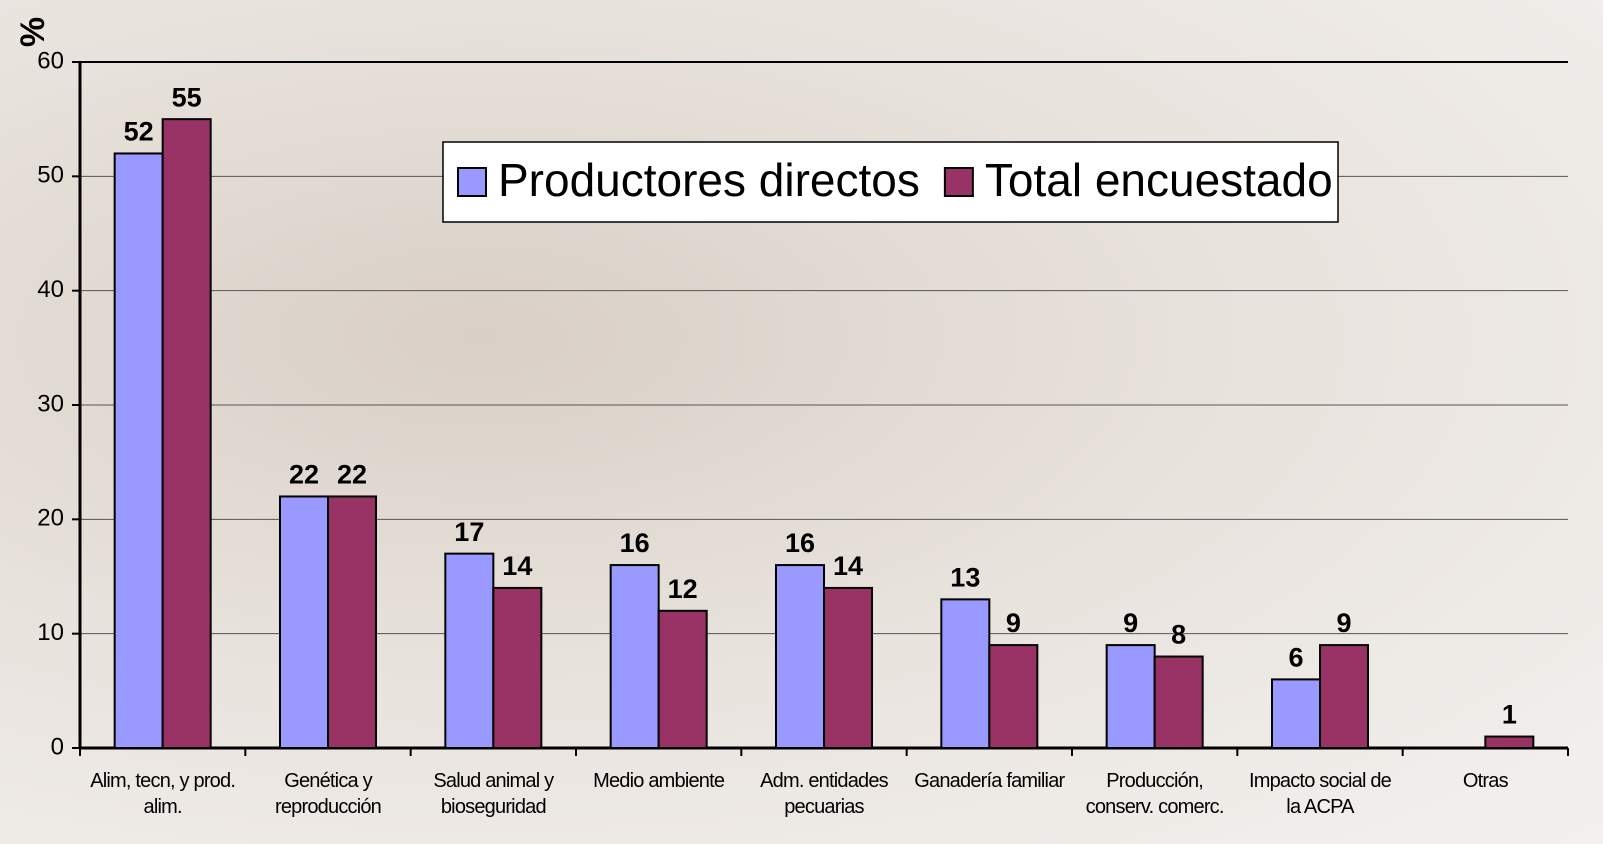  I want to click on y-tick-label: 20, so click(50, 518).